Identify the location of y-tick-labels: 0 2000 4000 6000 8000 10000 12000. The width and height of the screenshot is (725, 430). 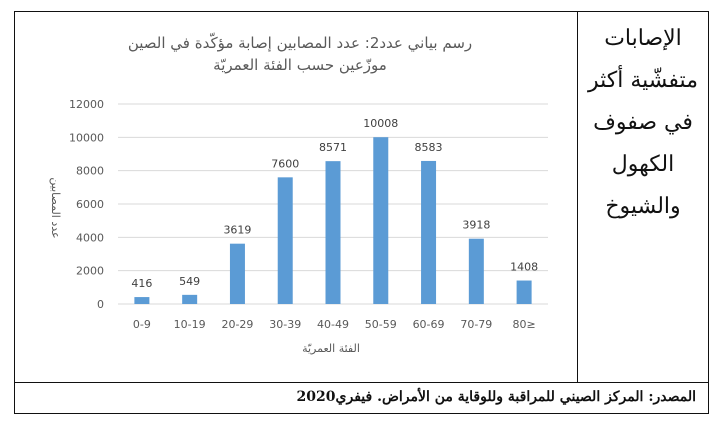
(86, 204).